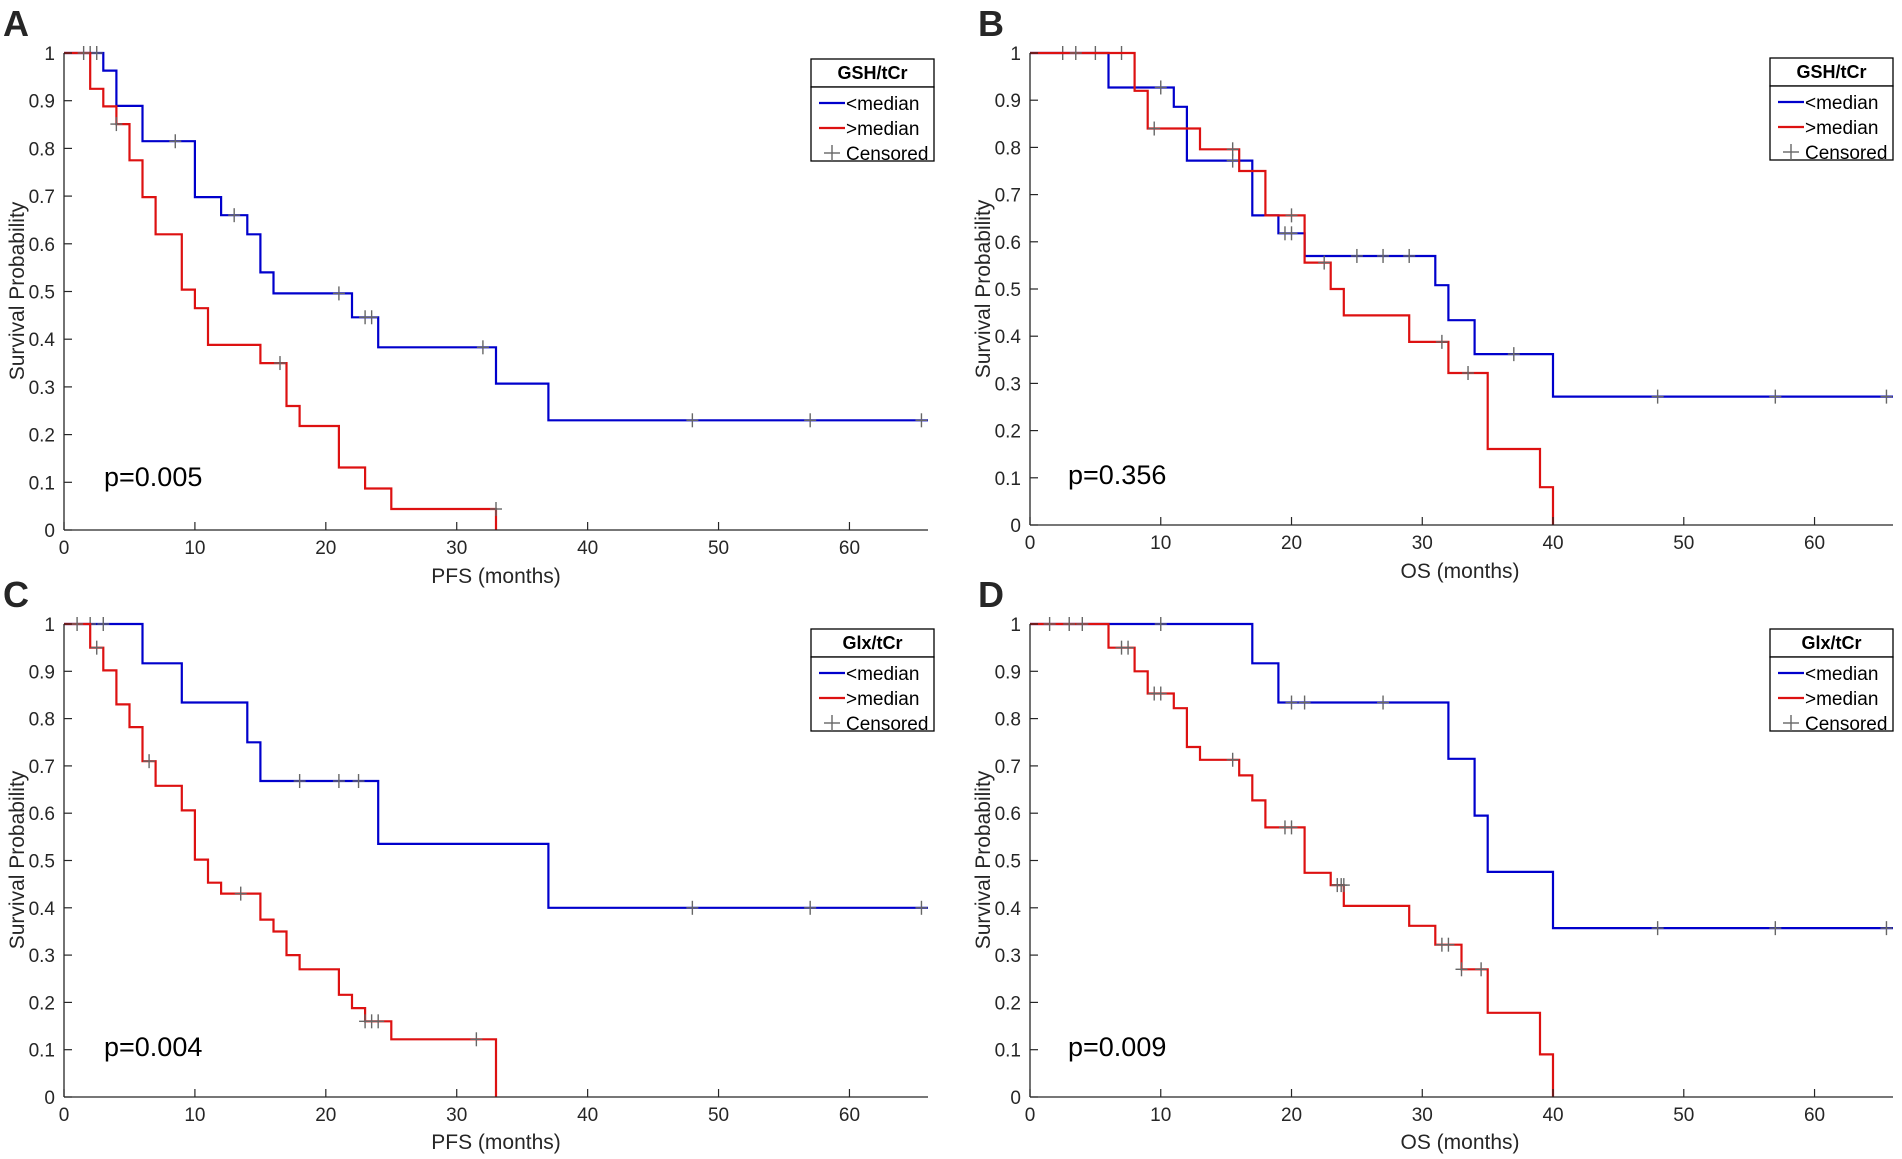  Describe the element at coordinates (42, 814) in the screenshot. I see `y-tick-label: 0.6` at that location.